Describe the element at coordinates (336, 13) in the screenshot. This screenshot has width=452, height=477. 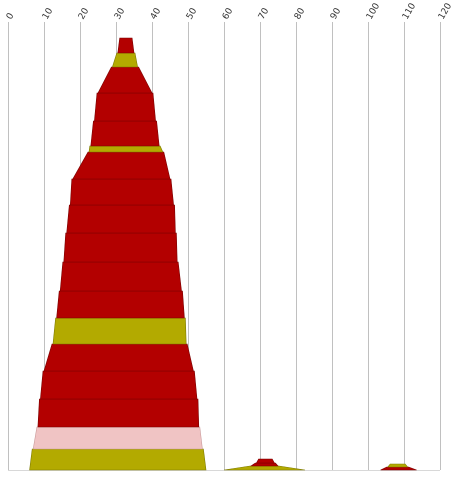
I see `x-tick-label-90: 90` at that location.